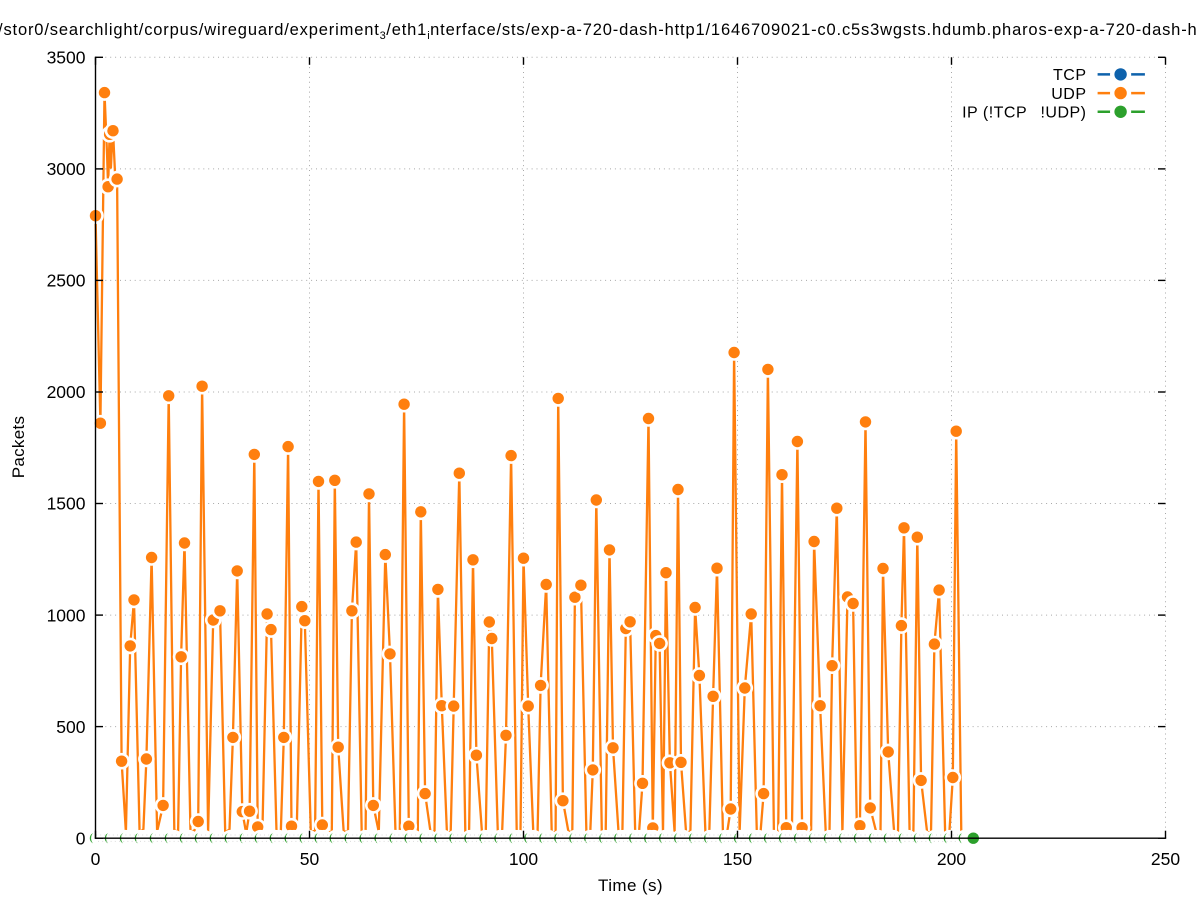  What do you see at coordinates (523, 859) in the screenshot?
I see `svg-text: 100` at bounding box center [523, 859].